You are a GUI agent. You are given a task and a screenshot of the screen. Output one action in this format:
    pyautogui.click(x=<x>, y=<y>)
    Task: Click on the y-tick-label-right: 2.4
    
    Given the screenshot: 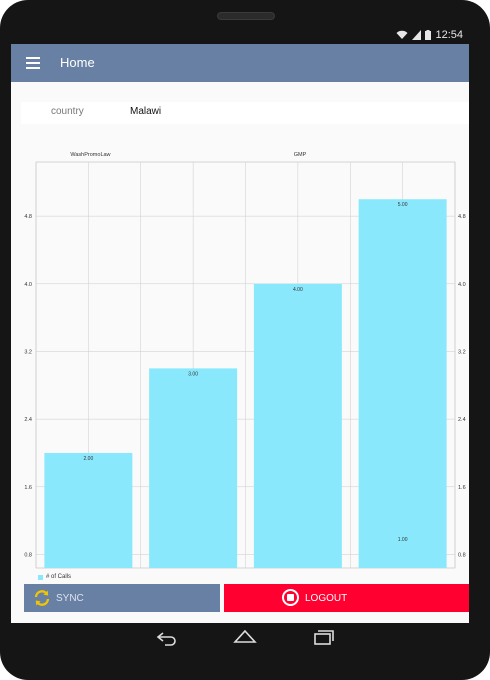 What is the action you would take?
    pyautogui.click(x=462, y=420)
    